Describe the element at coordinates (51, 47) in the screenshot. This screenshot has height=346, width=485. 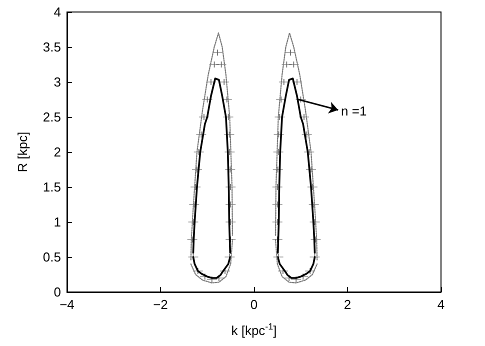
I see `y-tick-label: 3.5` at that location.